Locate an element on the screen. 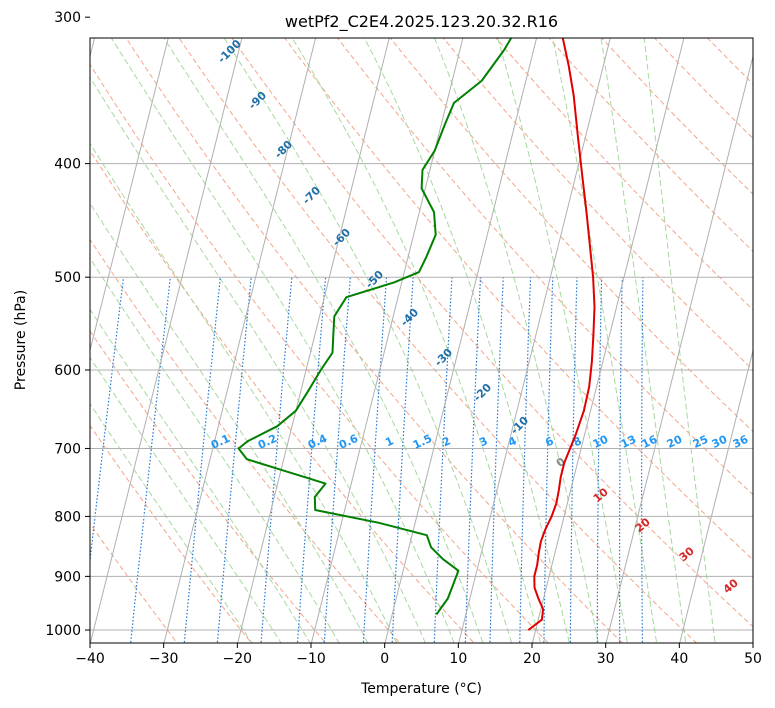 This screenshot has height=708, width=775. y-tick-label: 800 is located at coordinates (67, 517).